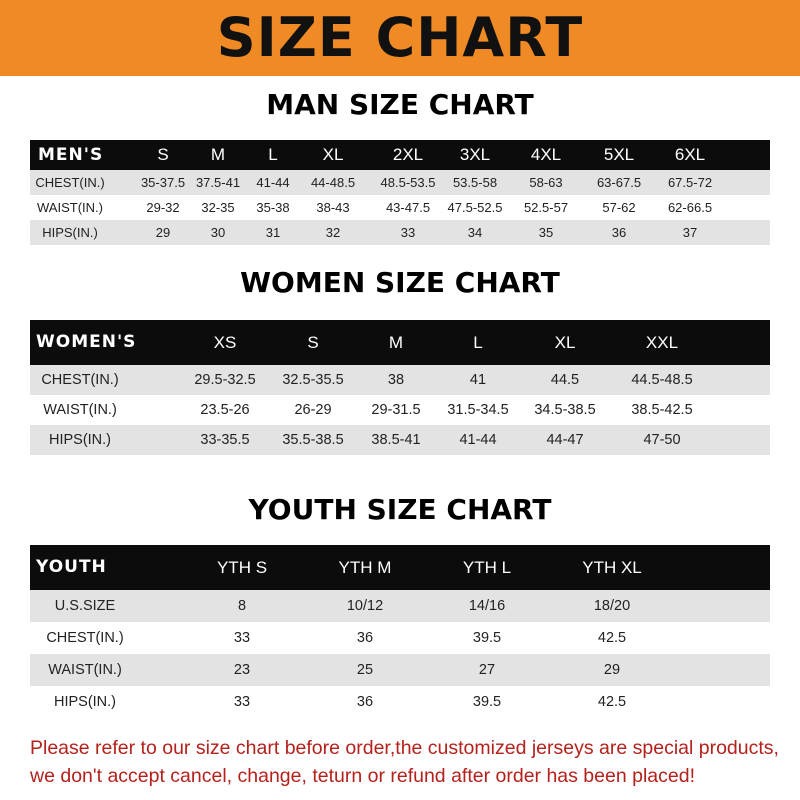 This screenshot has width=800, height=800. Describe the element at coordinates (662, 380) in the screenshot. I see `measure-value: 44.5-48.5` at that location.